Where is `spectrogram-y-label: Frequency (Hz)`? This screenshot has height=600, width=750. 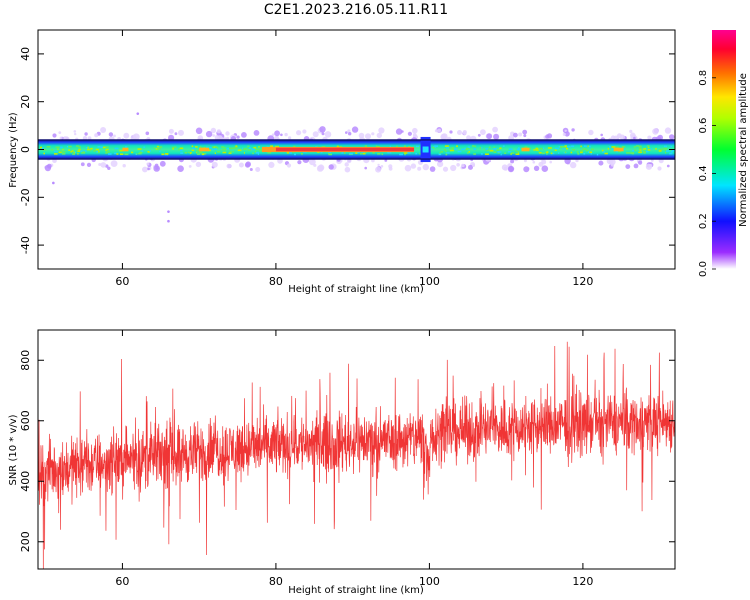
spectrogram-y-label: Frequency (Hz) is located at coordinates (13, 150).